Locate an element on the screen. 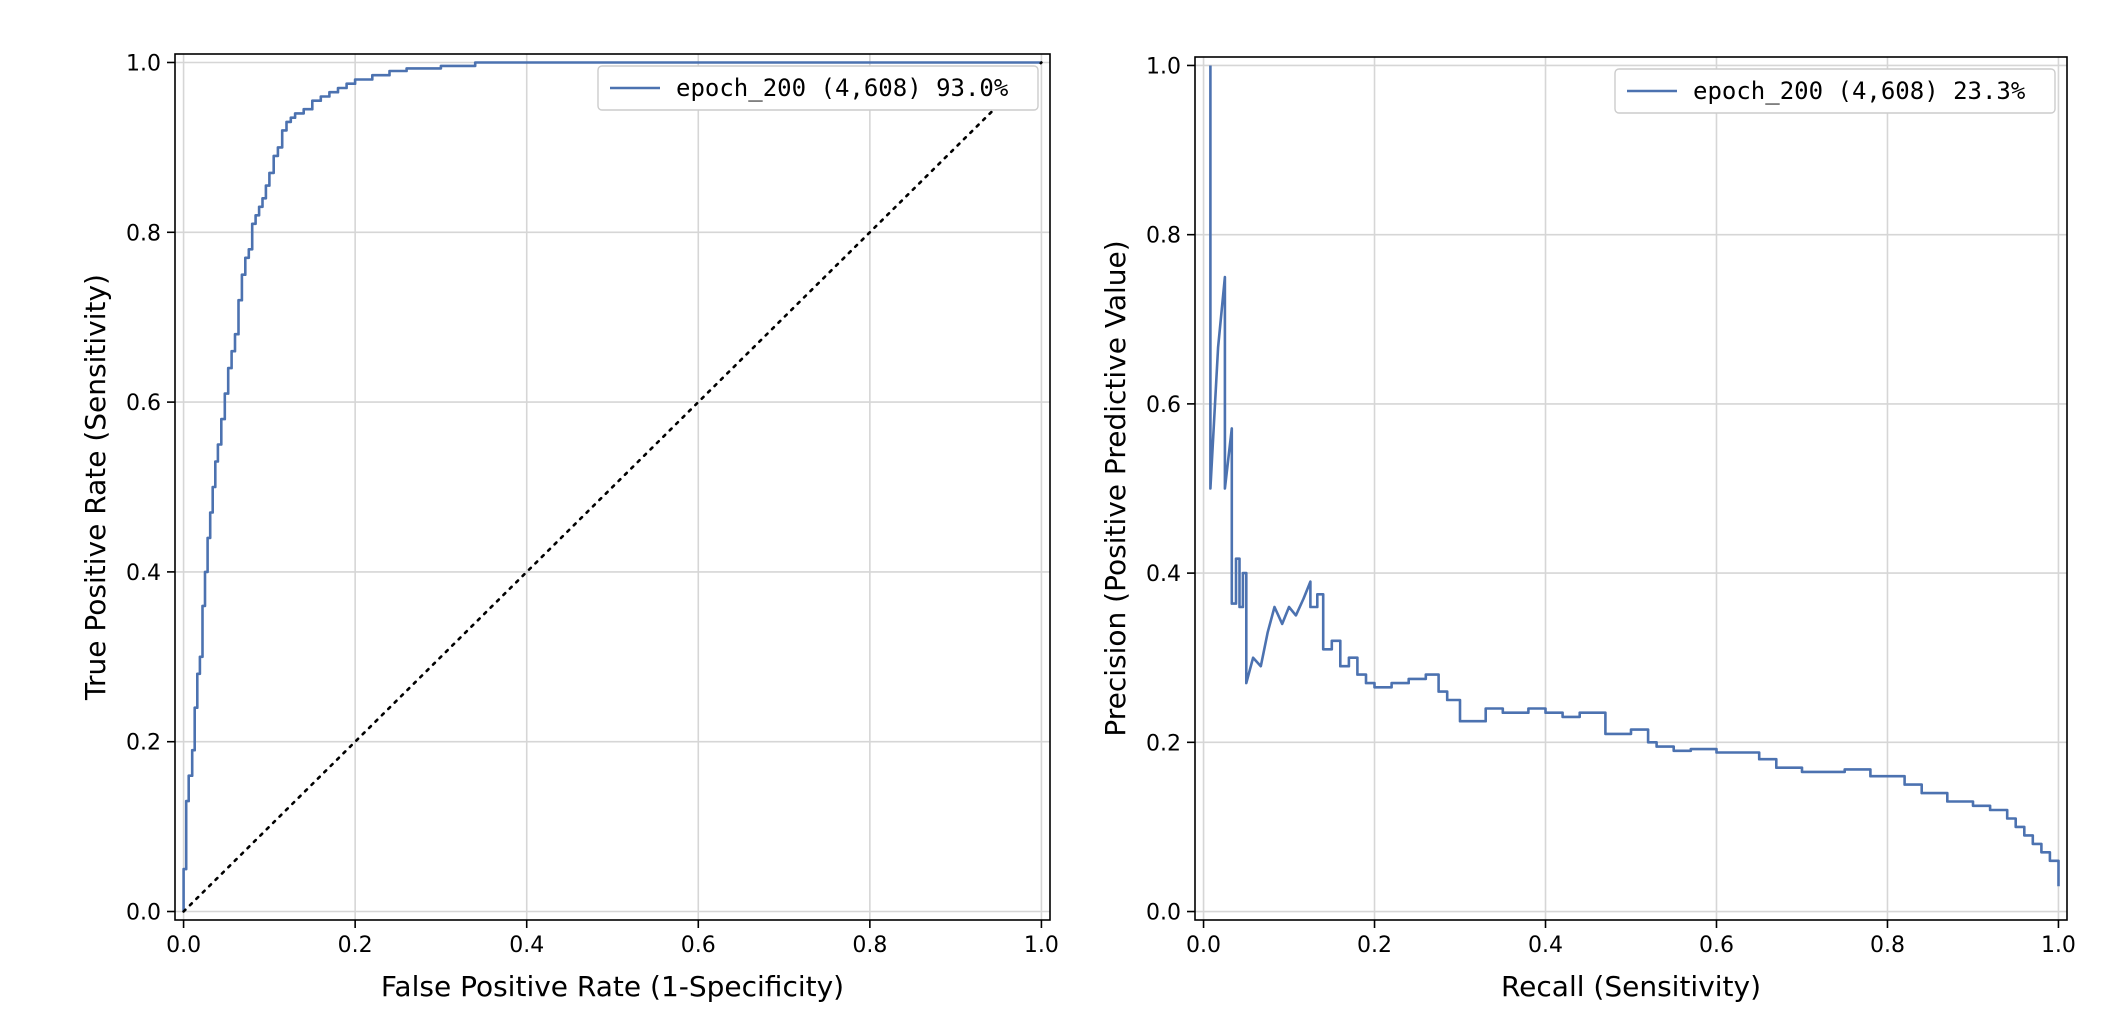  legend: epoch_200 (4,608) 23.3% is located at coordinates (1835, 91).